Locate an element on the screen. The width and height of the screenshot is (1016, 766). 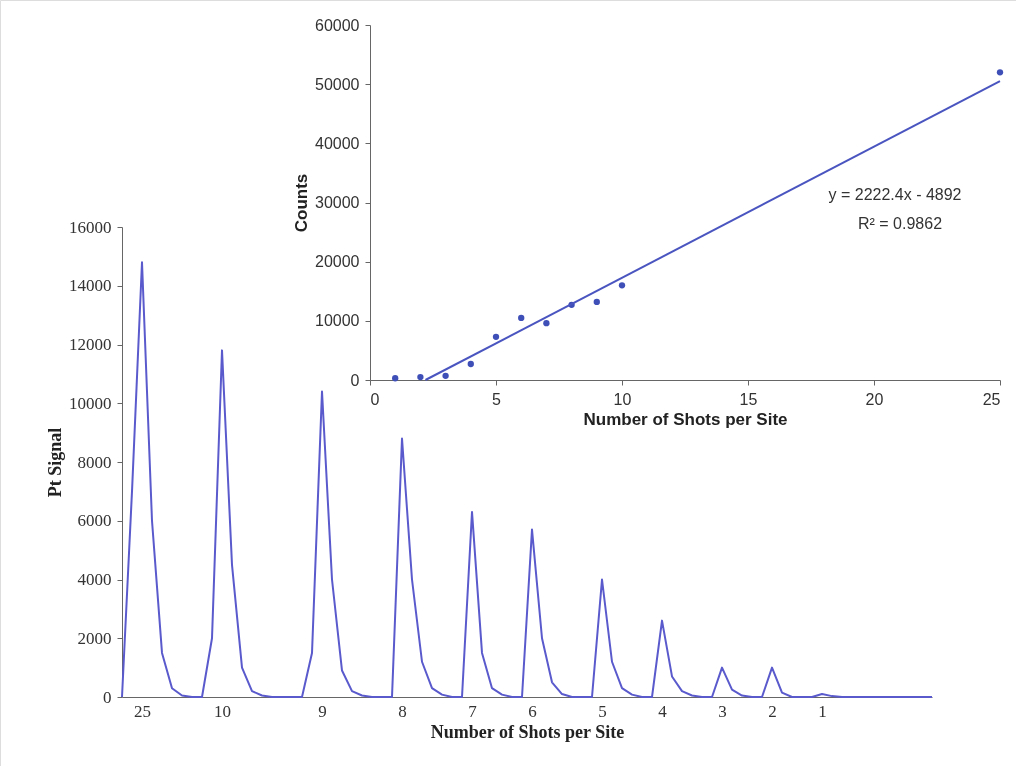
x-tick-label: 1 is located at coordinates (822, 711).